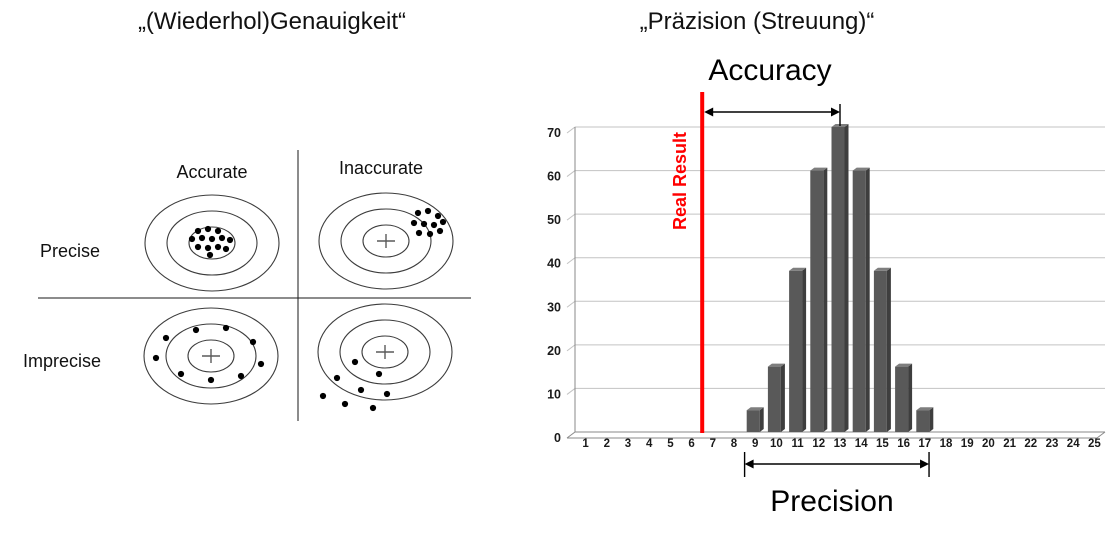 This screenshot has width=1120, height=533. I want to click on x-tick-label: 15, so click(882, 444).